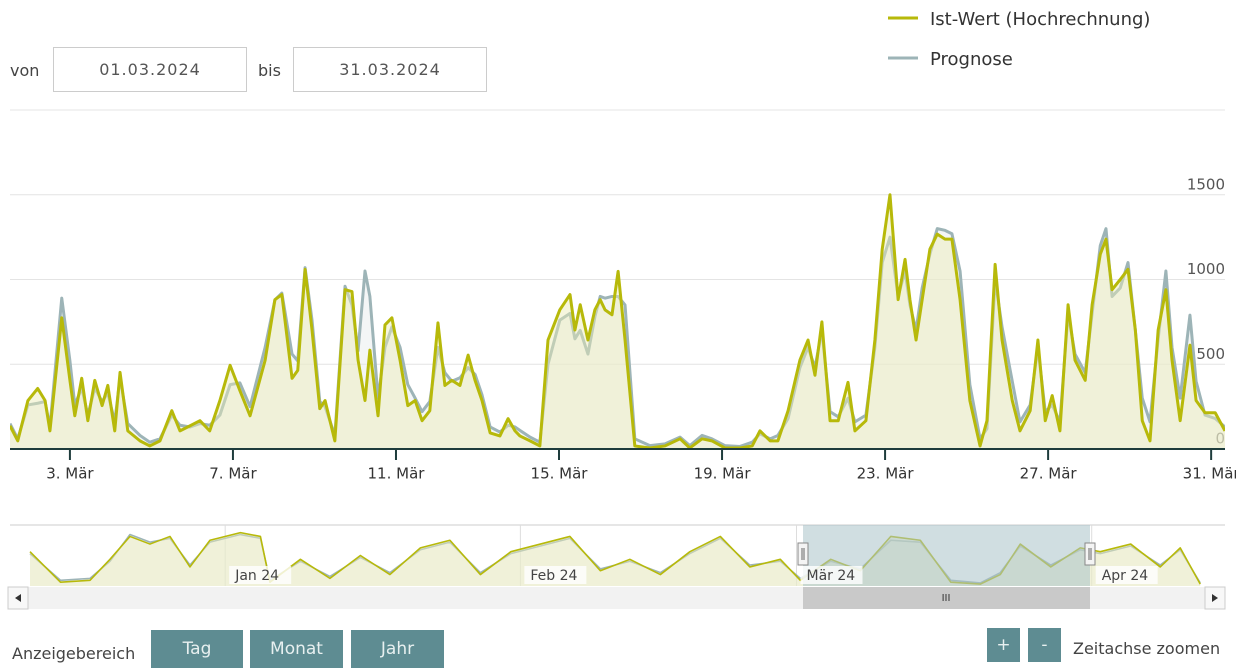 This screenshot has height=668, width=1236. What do you see at coordinates (296, 649) in the screenshot?
I see `month-button: Monat` at bounding box center [296, 649].